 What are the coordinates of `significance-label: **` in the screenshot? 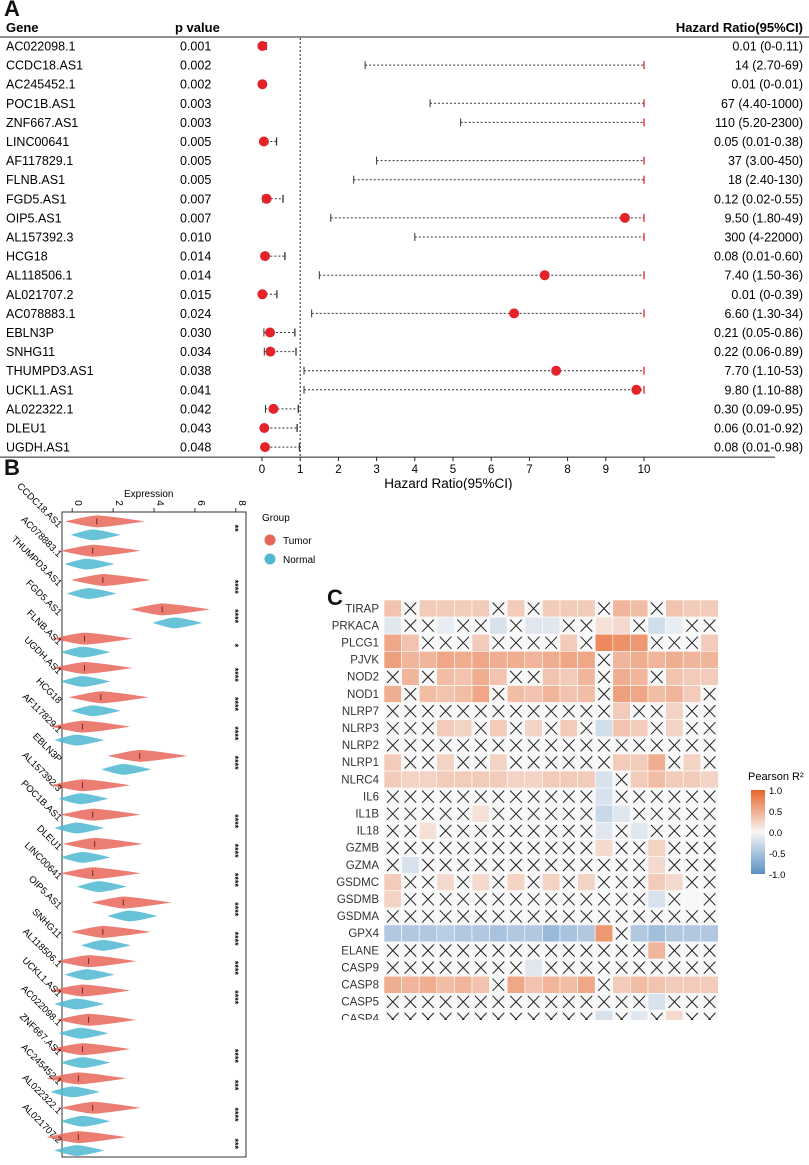 It's located at (235, 529).